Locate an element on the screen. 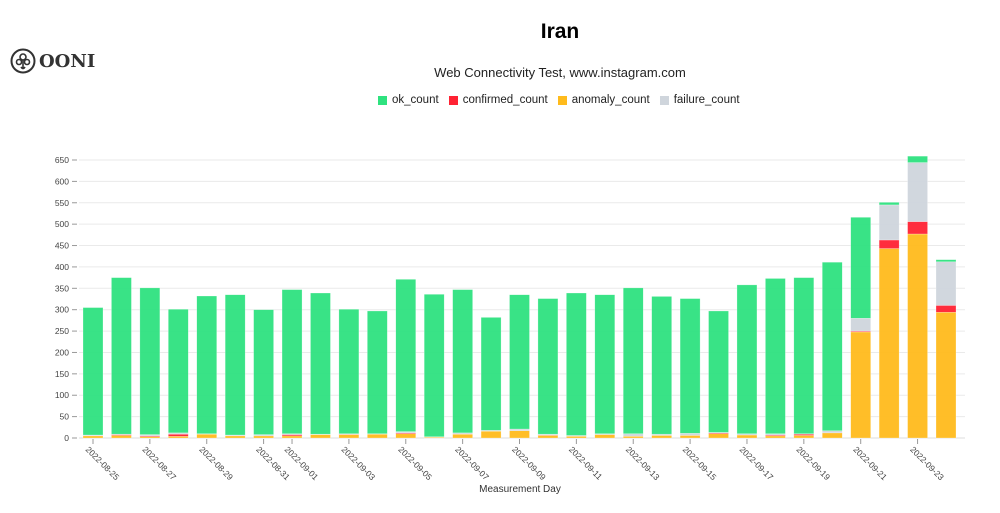 Image resolution: width=1000 pixels, height=513 pixels. y-tick-label: 250 is located at coordinates (62, 331).